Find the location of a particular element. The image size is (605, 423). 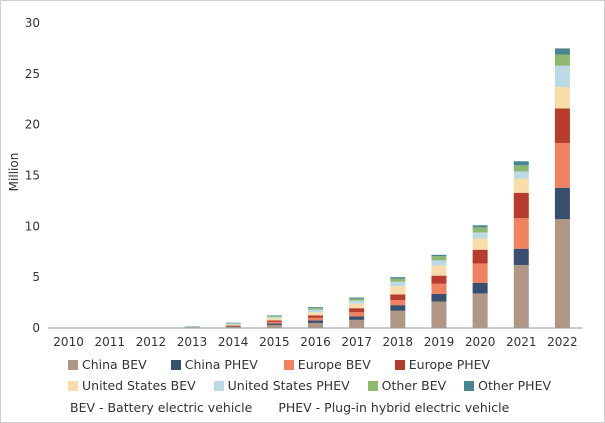

y-tick-label: 5 is located at coordinates (36, 277).